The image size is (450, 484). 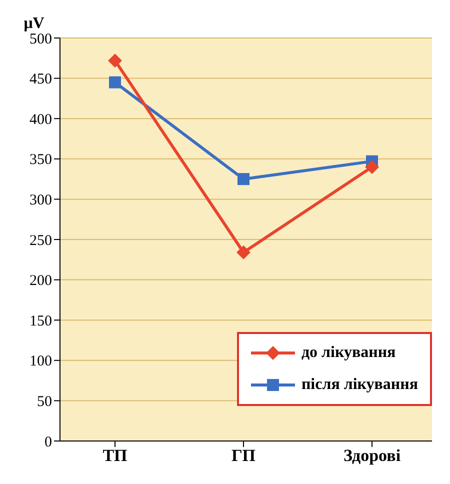 What do you see at coordinates (44, 402) in the screenshot?
I see `y-tick-label: 50` at bounding box center [44, 402].